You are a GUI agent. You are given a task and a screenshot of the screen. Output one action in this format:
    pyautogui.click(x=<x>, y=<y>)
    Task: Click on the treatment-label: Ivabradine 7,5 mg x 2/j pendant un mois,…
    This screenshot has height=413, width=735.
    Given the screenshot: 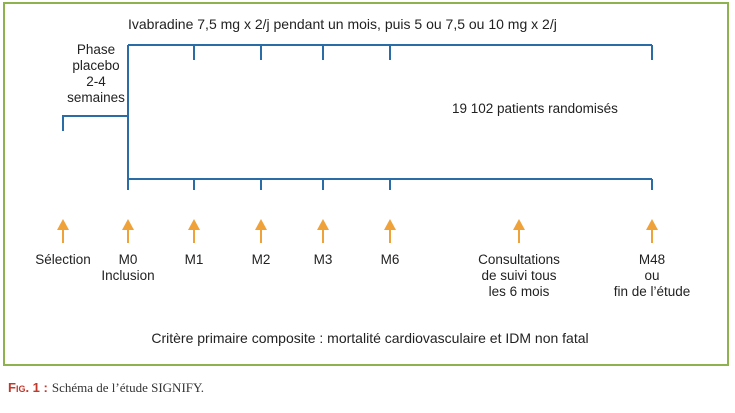 What is the action you would take?
    pyautogui.click(x=342, y=24)
    